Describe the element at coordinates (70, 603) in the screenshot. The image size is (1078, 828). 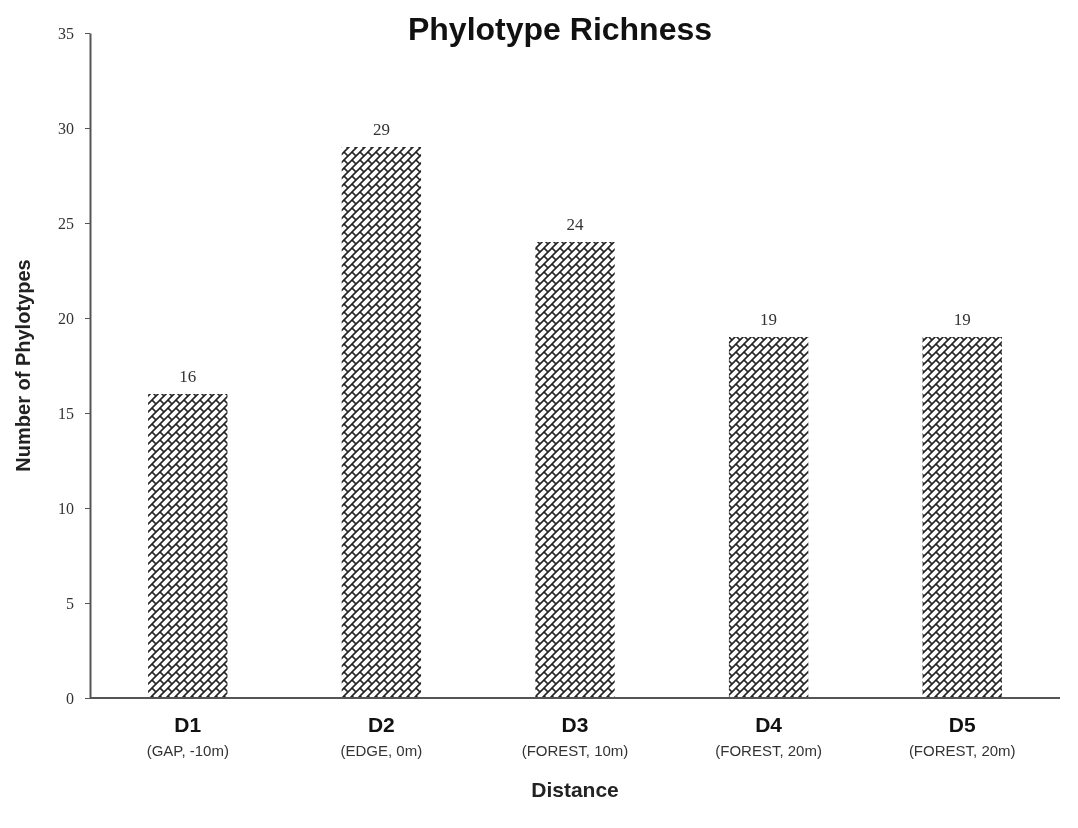
I see `y-tick-label: 5` at that location.